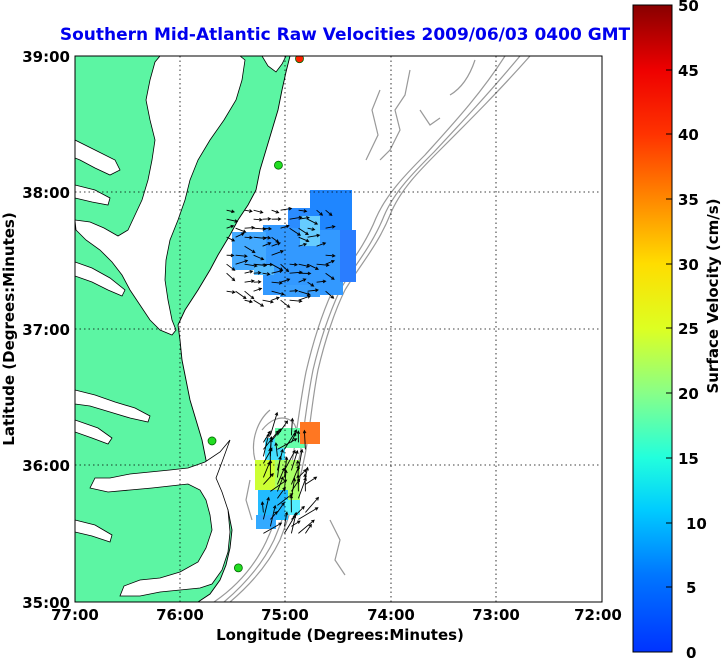 The image size is (724, 659). I want to click on x-tick-label: 76:00, so click(180, 615).